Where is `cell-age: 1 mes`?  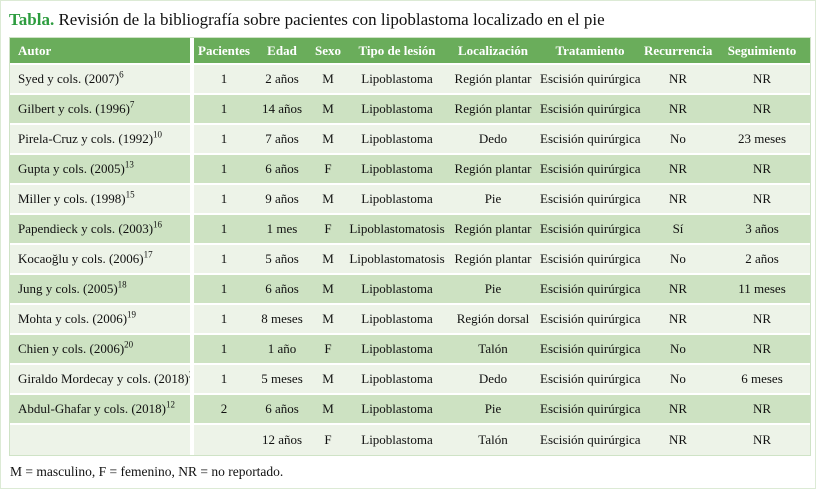 cell-age: 1 mes is located at coordinates (282, 230).